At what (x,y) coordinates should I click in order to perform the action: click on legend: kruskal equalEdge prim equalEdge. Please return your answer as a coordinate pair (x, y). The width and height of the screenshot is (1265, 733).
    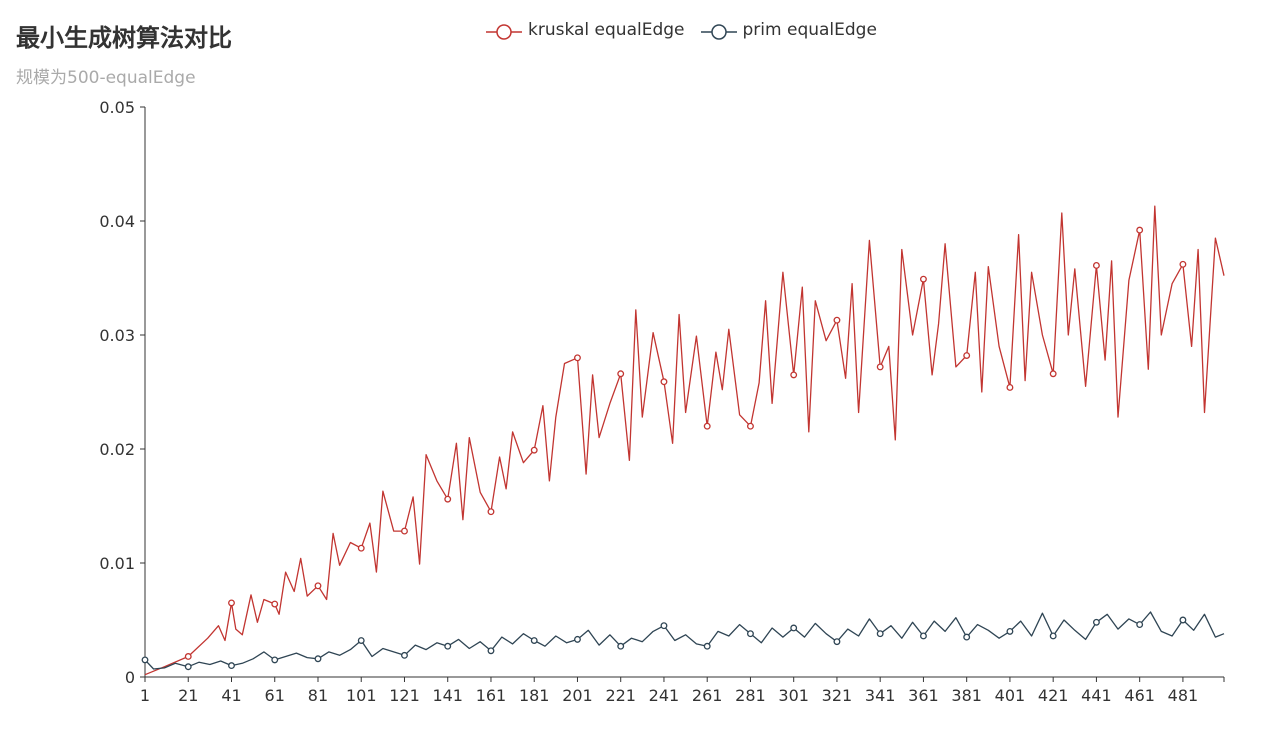
    Looking at the image, I should click on (689, 30).